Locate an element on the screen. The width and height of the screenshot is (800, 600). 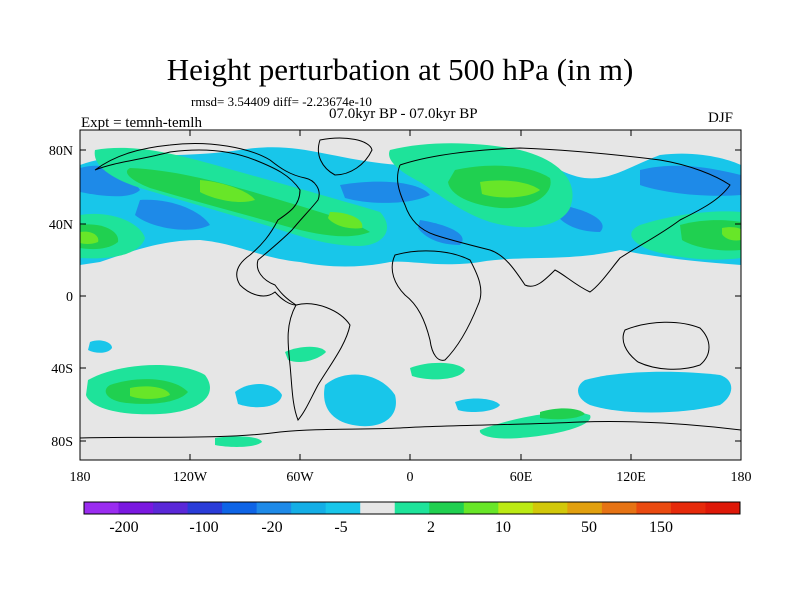
colorbar-label: 150 is located at coordinates (661, 527).